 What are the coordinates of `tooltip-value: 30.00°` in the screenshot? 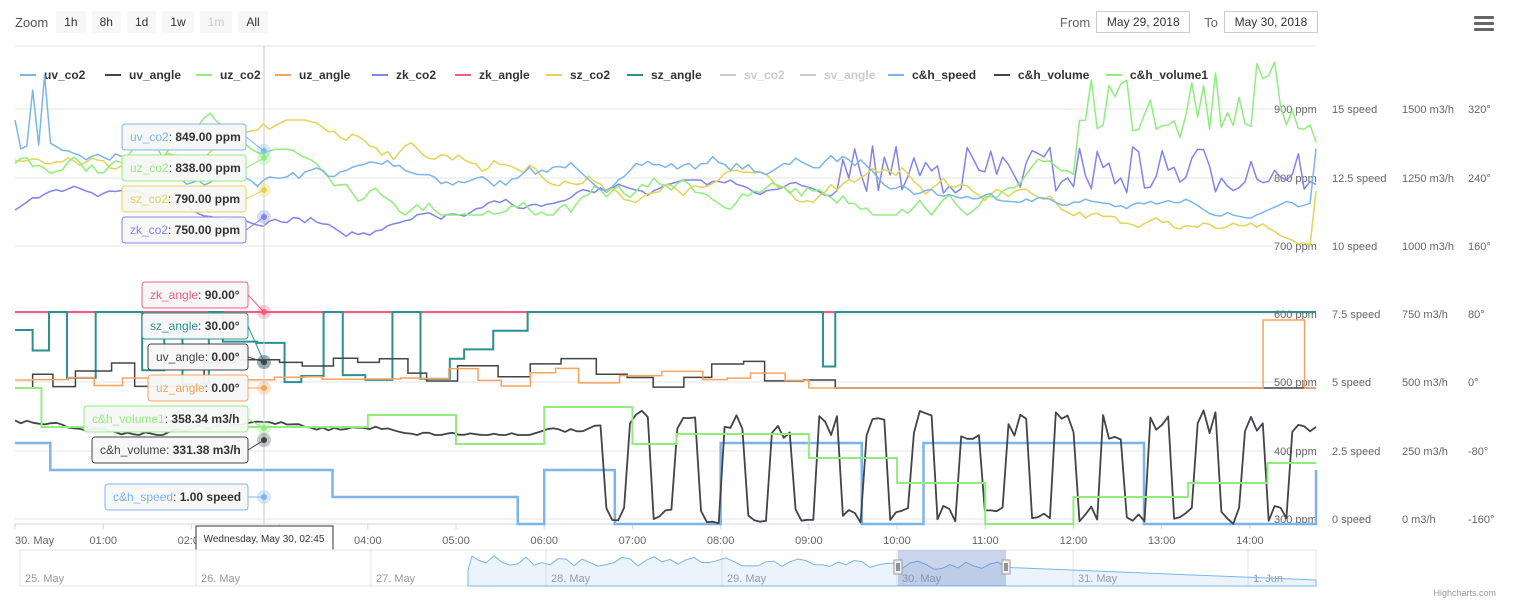 It's located at (222, 326).